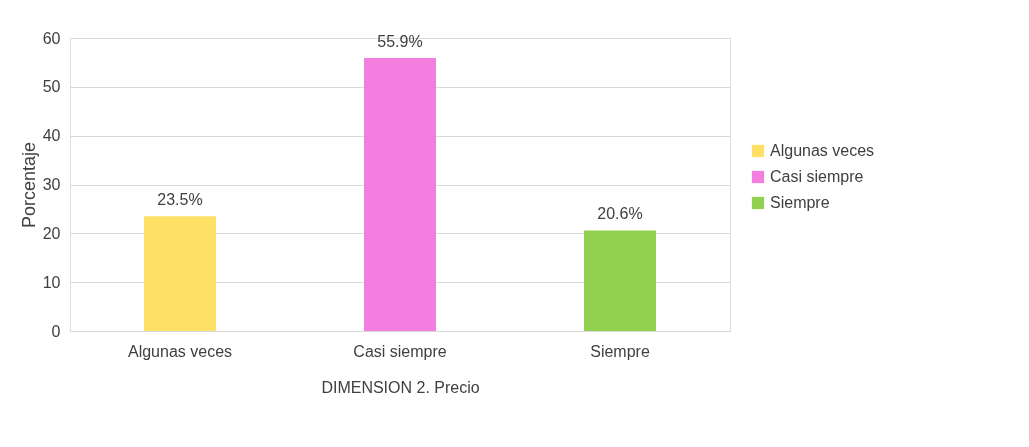 Image resolution: width=1029 pixels, height=447 pixels. Describe the element at coordinates (800, 202) in the screenshot. I see `legend-label: Siempre` at that location.